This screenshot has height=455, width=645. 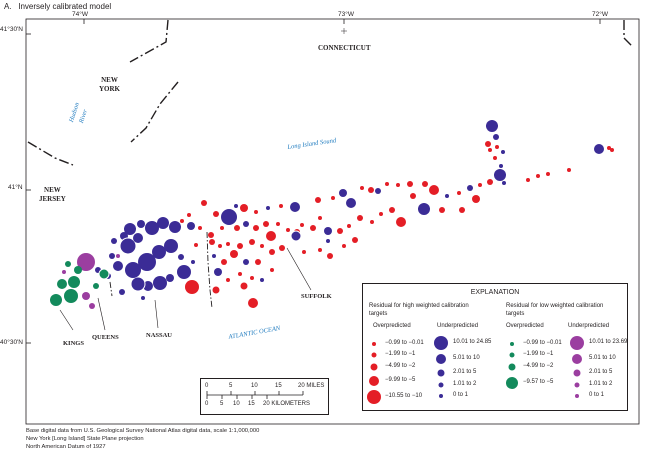 What do you see at coordinates (538, 354) in the screenshot?
I see `legend-low-over-1-label: −1.99 to −1` at bounding box center [538, 354].